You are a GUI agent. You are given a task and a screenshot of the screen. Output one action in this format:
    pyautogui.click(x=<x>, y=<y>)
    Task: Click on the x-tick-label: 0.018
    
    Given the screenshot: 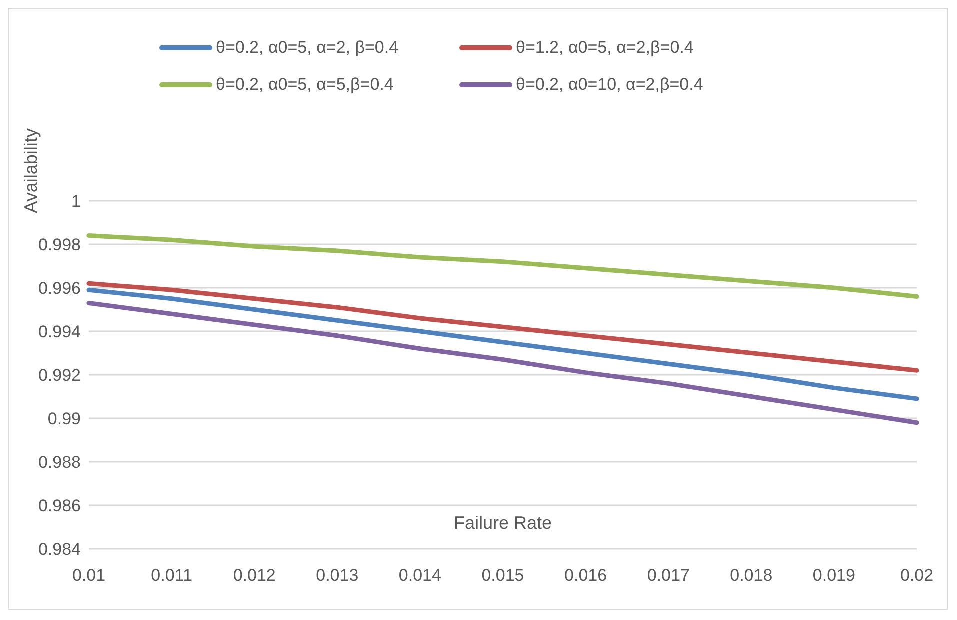 What is the action you would take?
    pyautogui.click(x=751, y=576)
    